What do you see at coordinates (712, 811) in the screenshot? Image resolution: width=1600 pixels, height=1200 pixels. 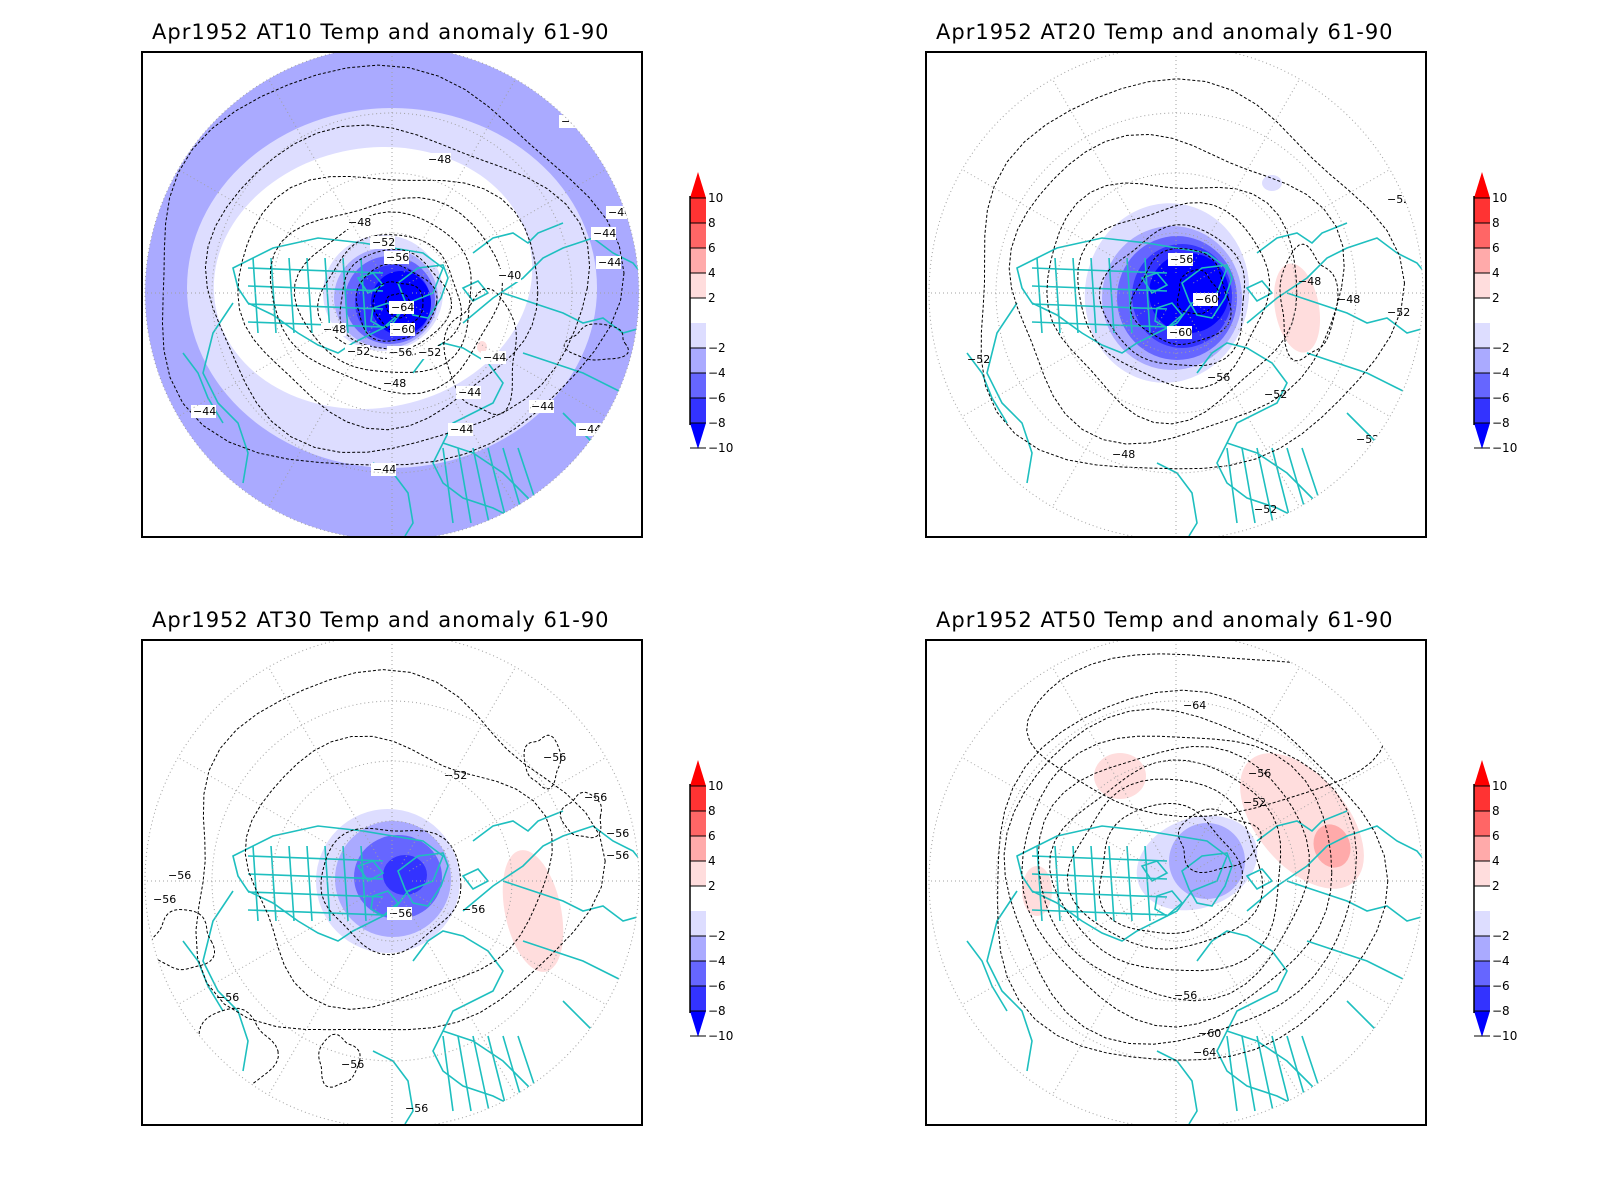 I see `colorbar-tick-label: 8` at bounding box center [712, 811].